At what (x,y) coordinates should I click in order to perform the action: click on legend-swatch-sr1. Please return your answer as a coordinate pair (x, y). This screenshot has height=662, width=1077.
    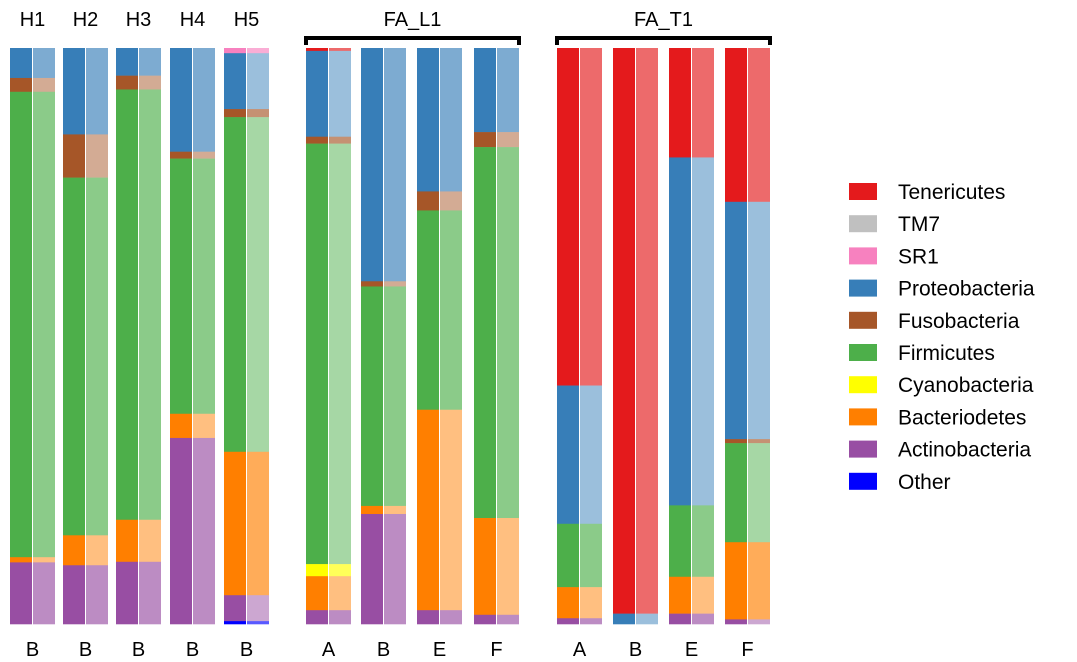
    Looking at the image, I should click on (863, 256).